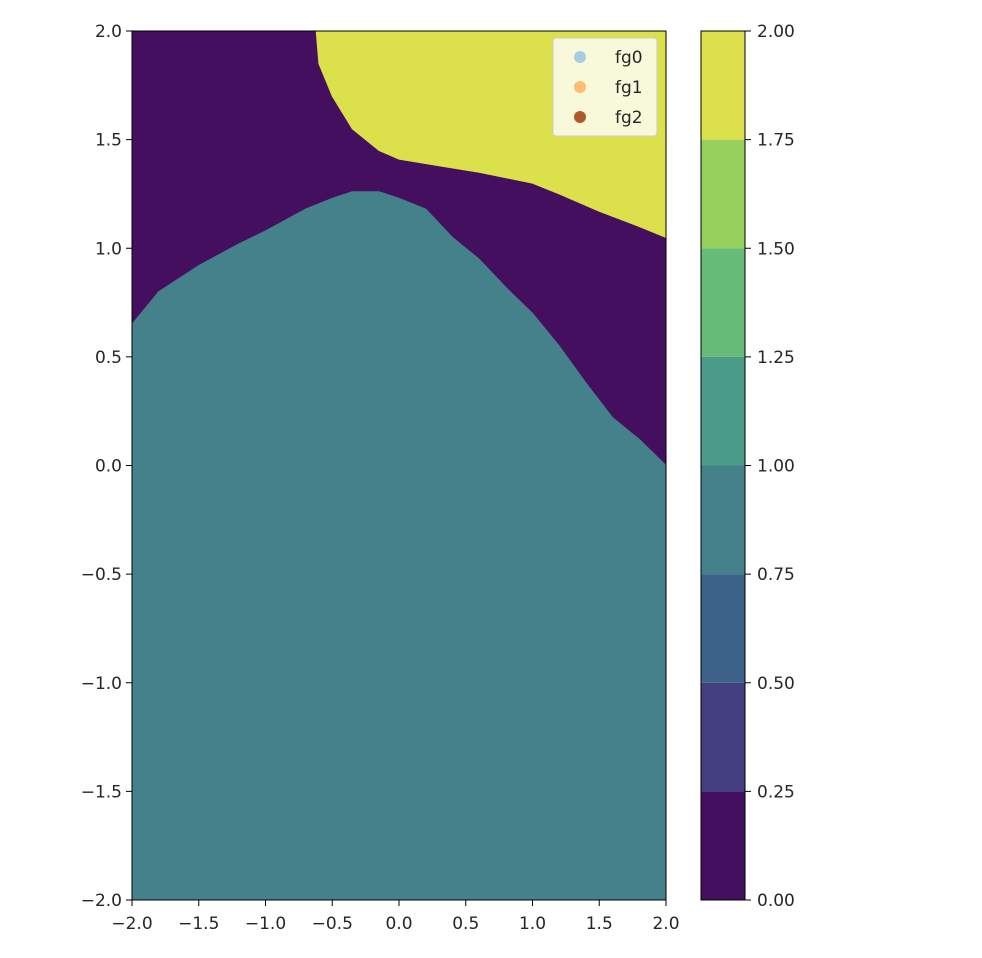  I want to click on colorbar-tick-label: 0.75, so click(776, 575).